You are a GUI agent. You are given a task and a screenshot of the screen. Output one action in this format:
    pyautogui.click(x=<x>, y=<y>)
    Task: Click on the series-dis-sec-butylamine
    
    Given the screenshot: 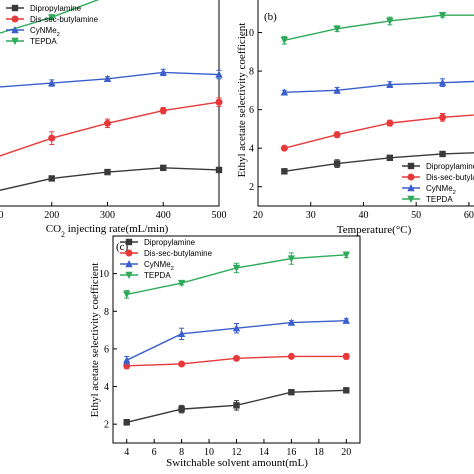 What is the action you would take?
    pyautogui.click(x=111, y=127)
    